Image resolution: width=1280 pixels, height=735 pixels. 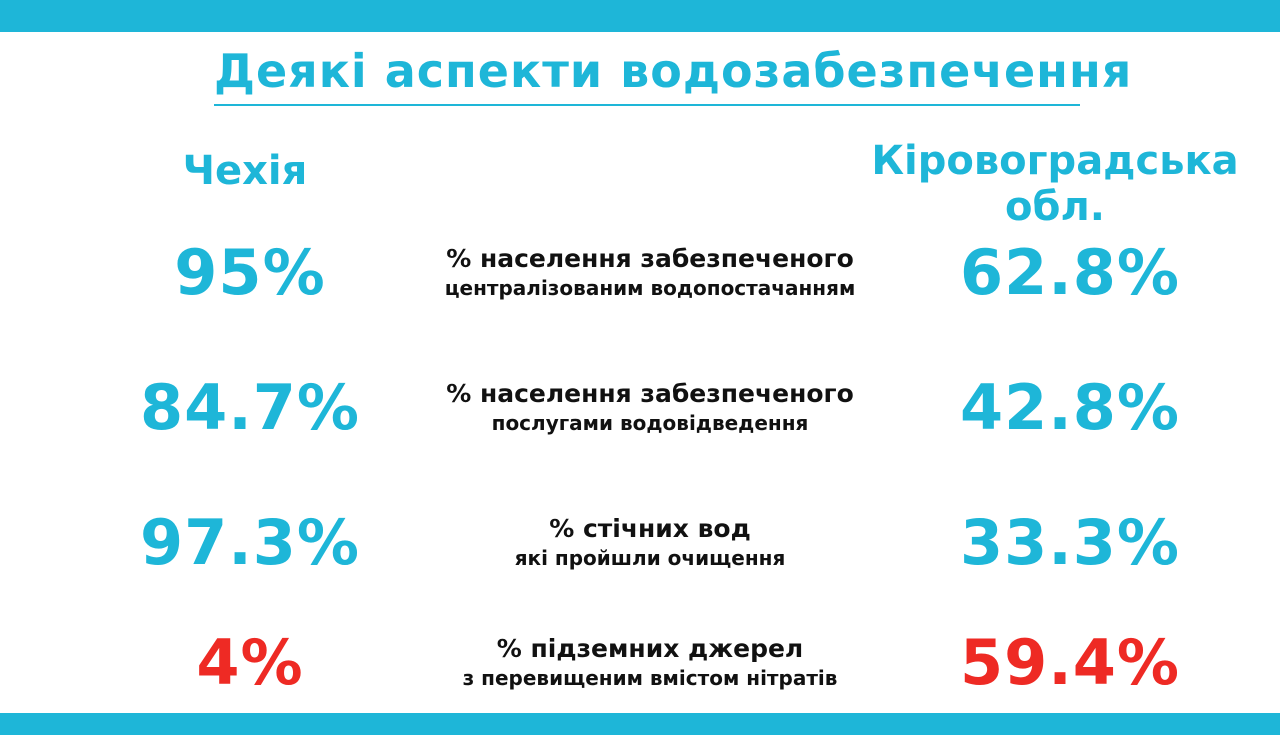 I want to click on column-header-right: Кіровоградська обл., so click(x=1055, y=184).